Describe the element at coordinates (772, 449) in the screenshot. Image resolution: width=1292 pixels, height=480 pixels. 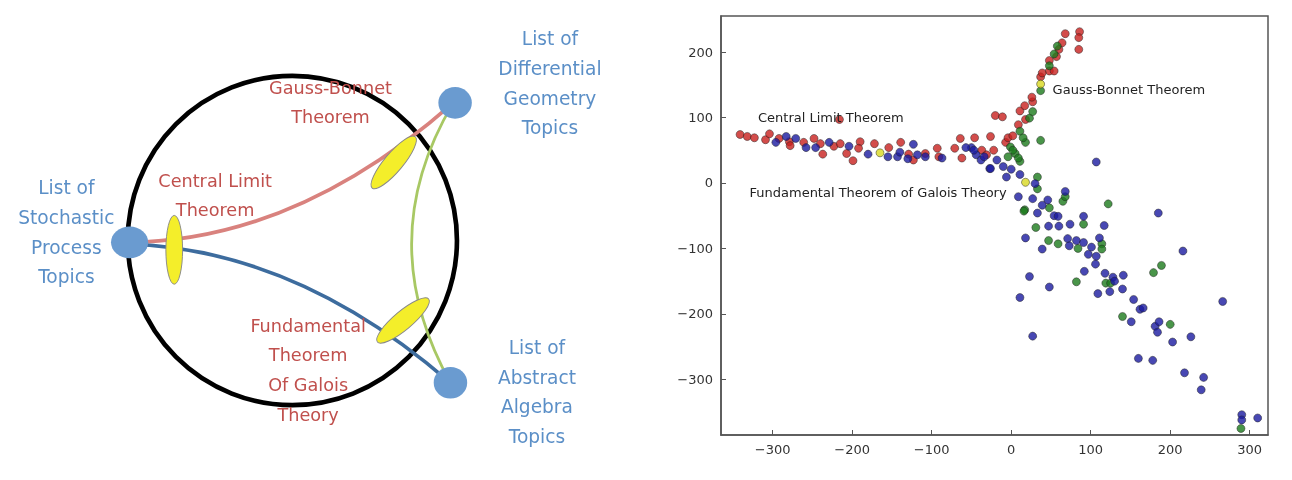
I see `x-tick-label: −300` at that location.